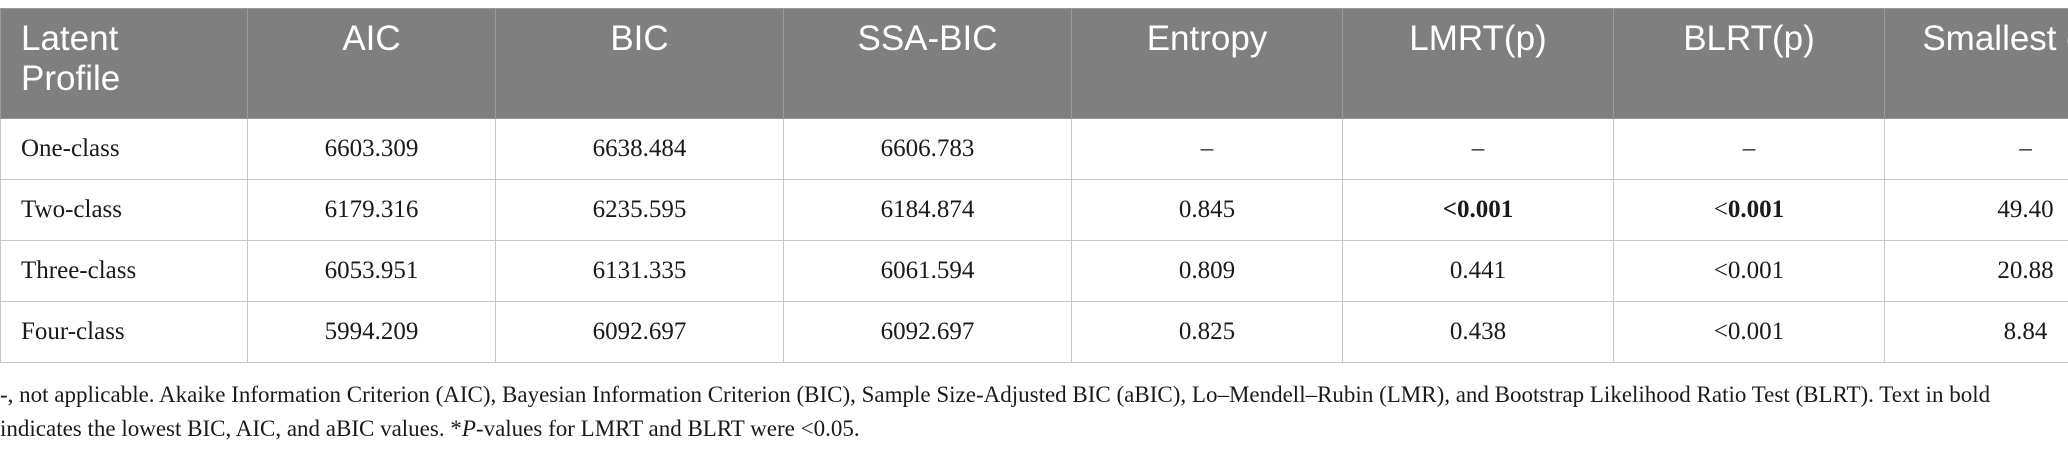 The width and height of the screenshot is (2068, 460). What do you see at coordinates (1478, 332) in the screenshot?
I see `cell-lmrt: 0.438` at bounding box center [1478, 332].